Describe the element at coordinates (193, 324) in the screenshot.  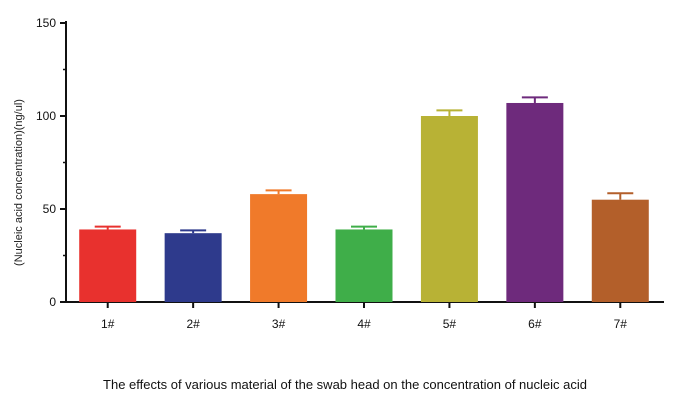
I see `x-tick-label: 2#` at that location.